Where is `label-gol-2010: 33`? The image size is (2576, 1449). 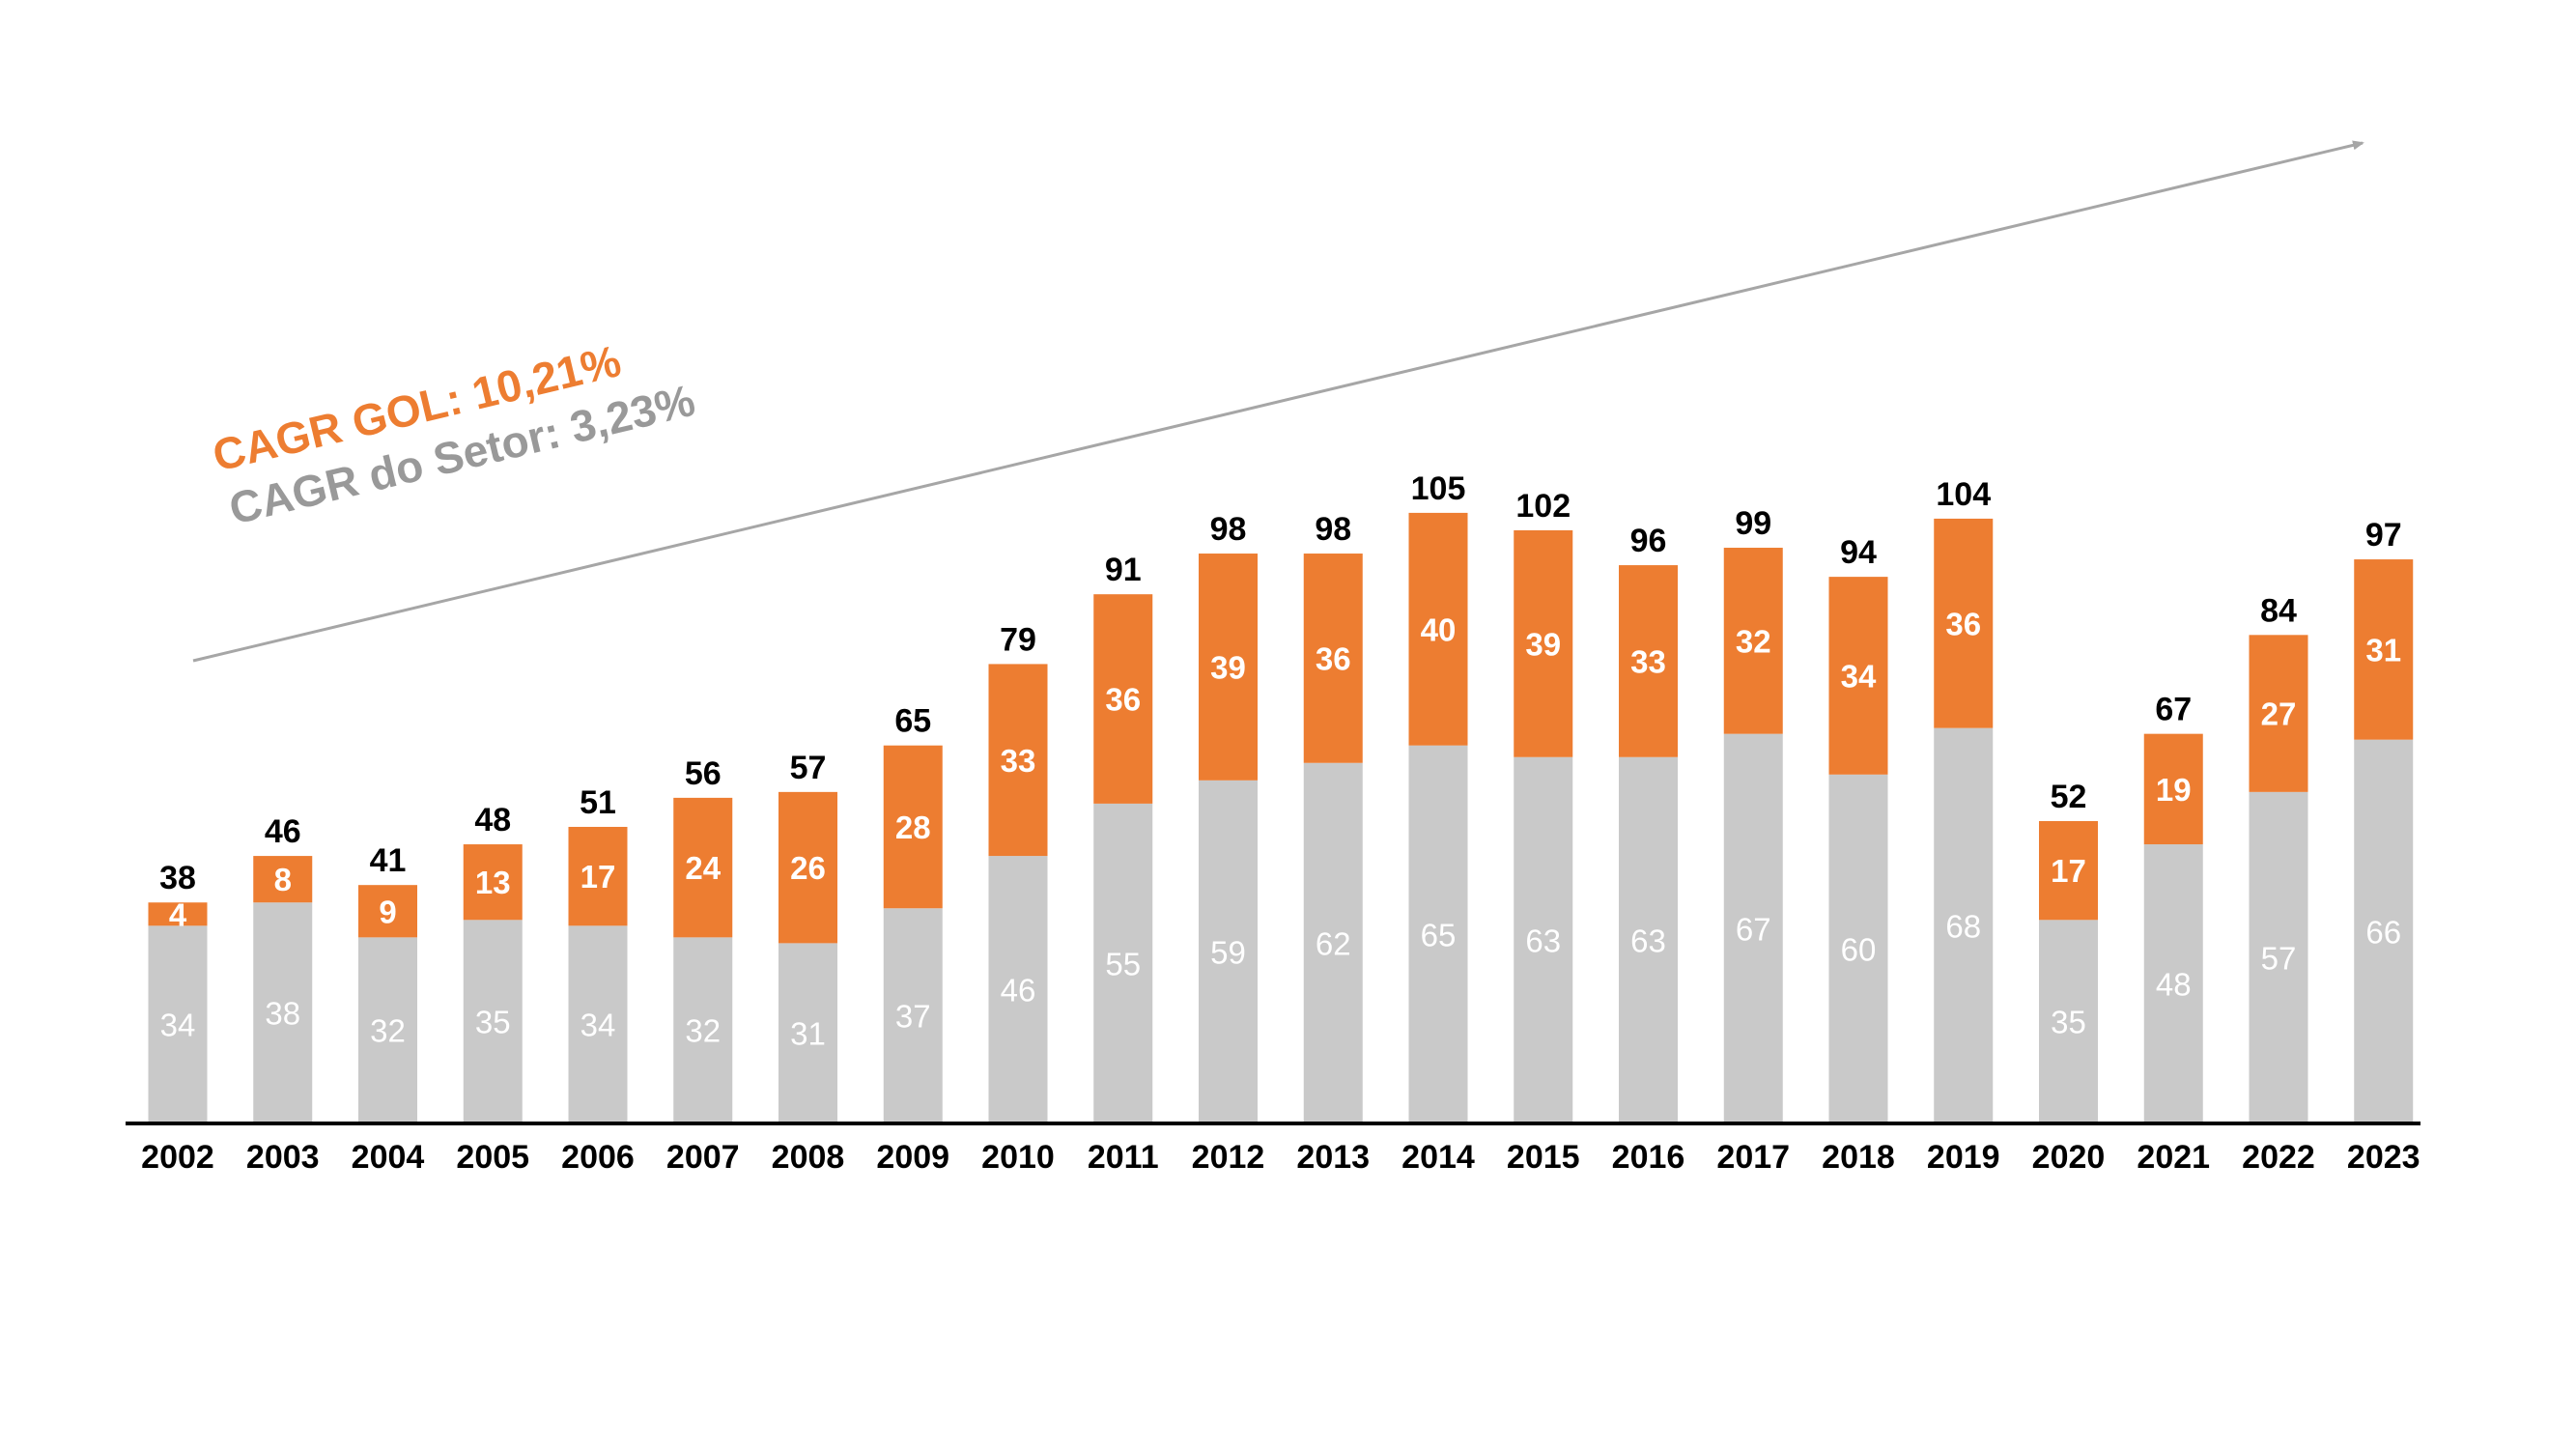 label-gol-2010: 33 is located at coordinates (1019, 761).